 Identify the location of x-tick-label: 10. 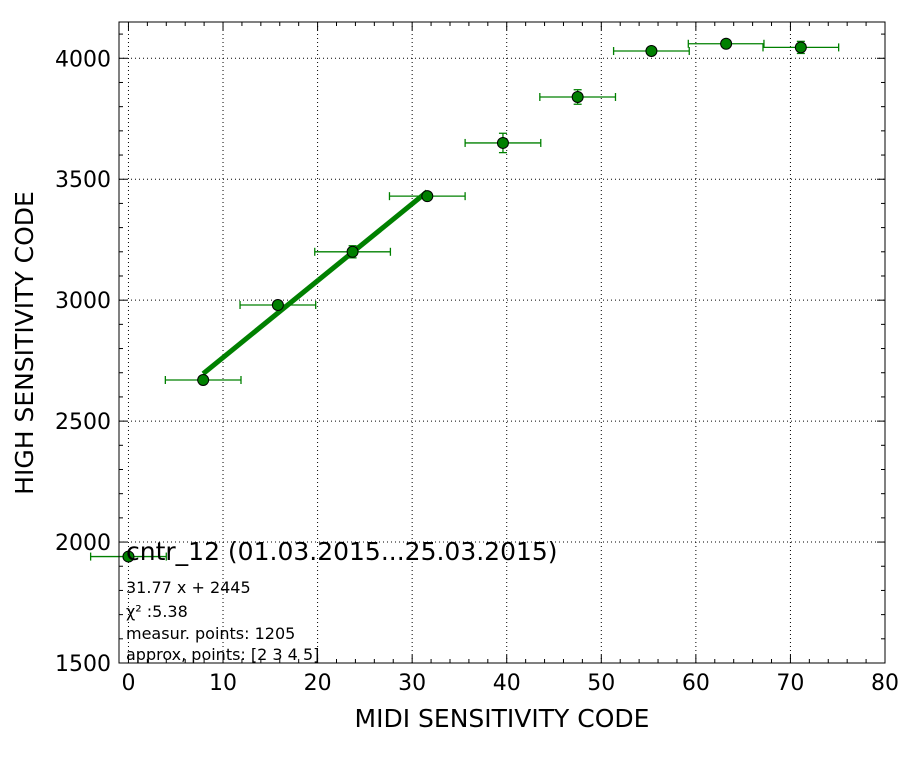
(223, 683).